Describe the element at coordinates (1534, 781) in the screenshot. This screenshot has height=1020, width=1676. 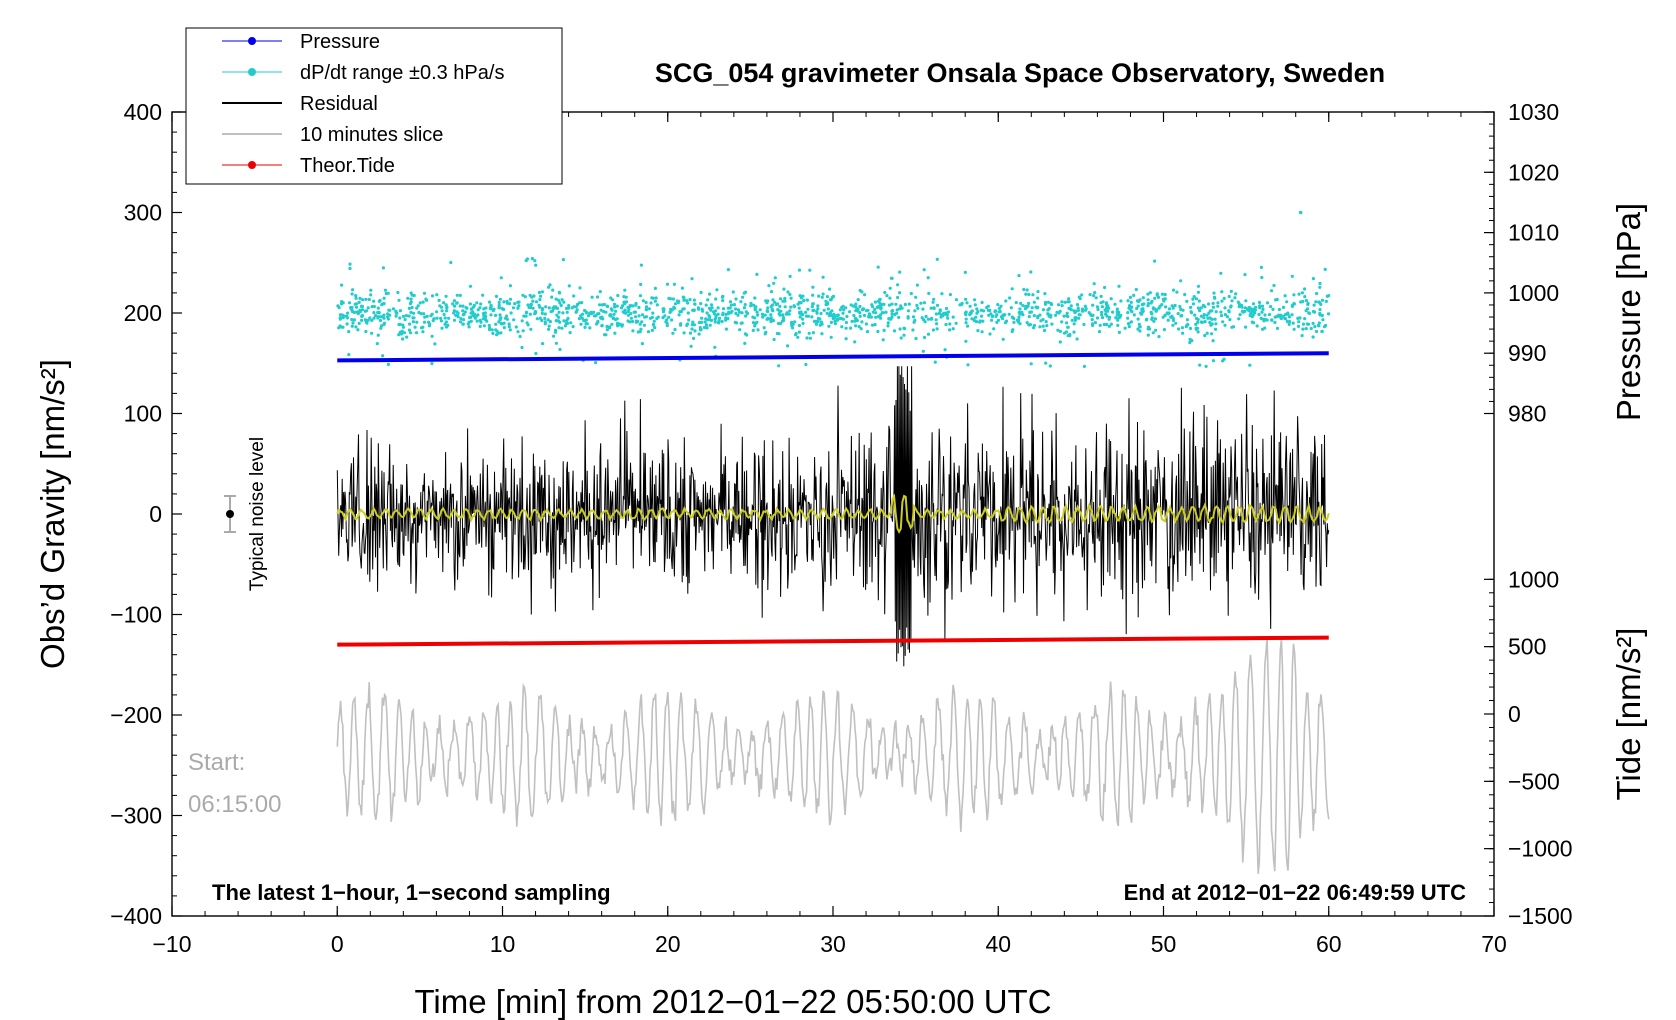
I see `tide-tick-label: −500` at that location.